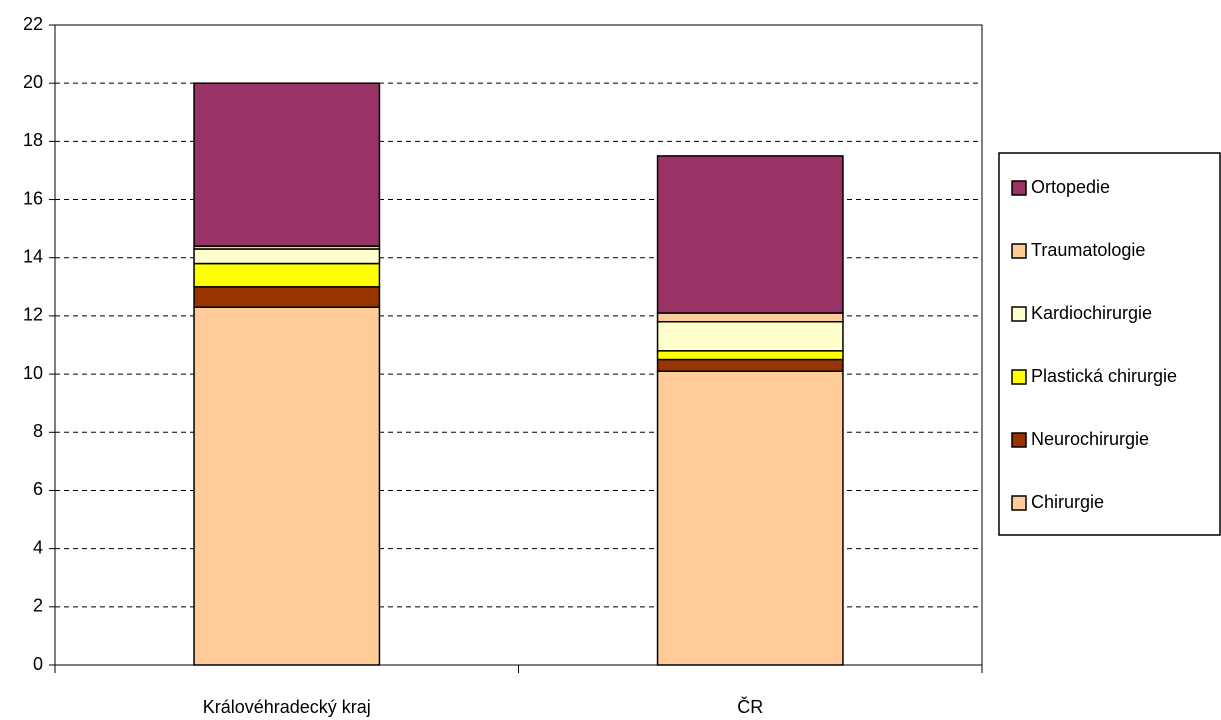  Describe the element at coordinates (1104, 376) in the screenshot. I see `legend-label: Plastická chirurgie` at that location.